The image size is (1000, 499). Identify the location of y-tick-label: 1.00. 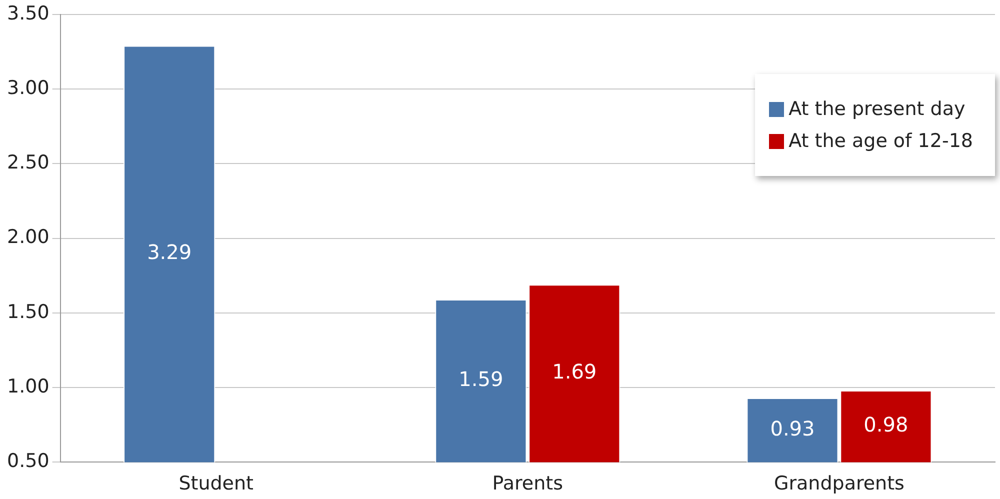
(28, 387).